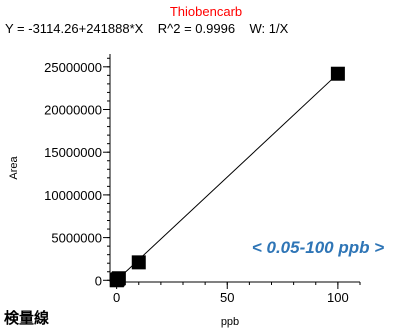  I want to click on figure-caption: 検量線, so click(26, 318).